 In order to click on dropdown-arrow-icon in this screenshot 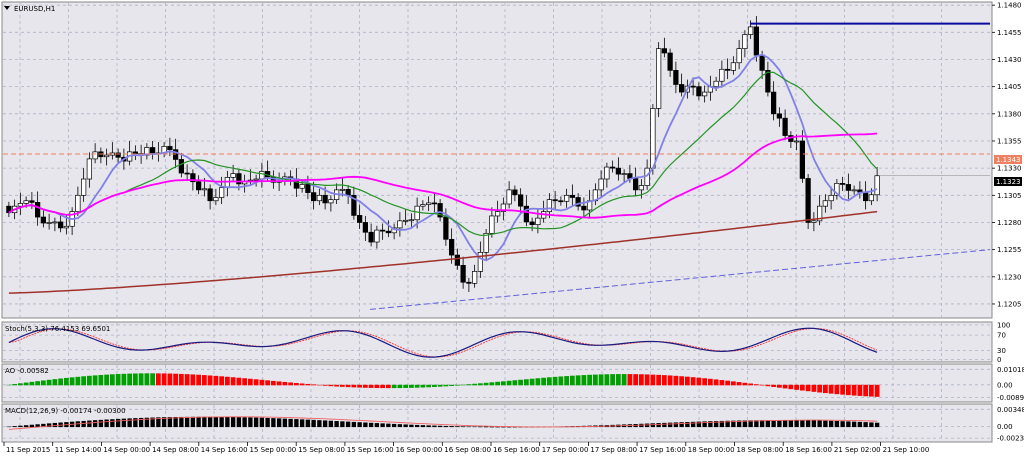, I will do `click(7, 8)`.